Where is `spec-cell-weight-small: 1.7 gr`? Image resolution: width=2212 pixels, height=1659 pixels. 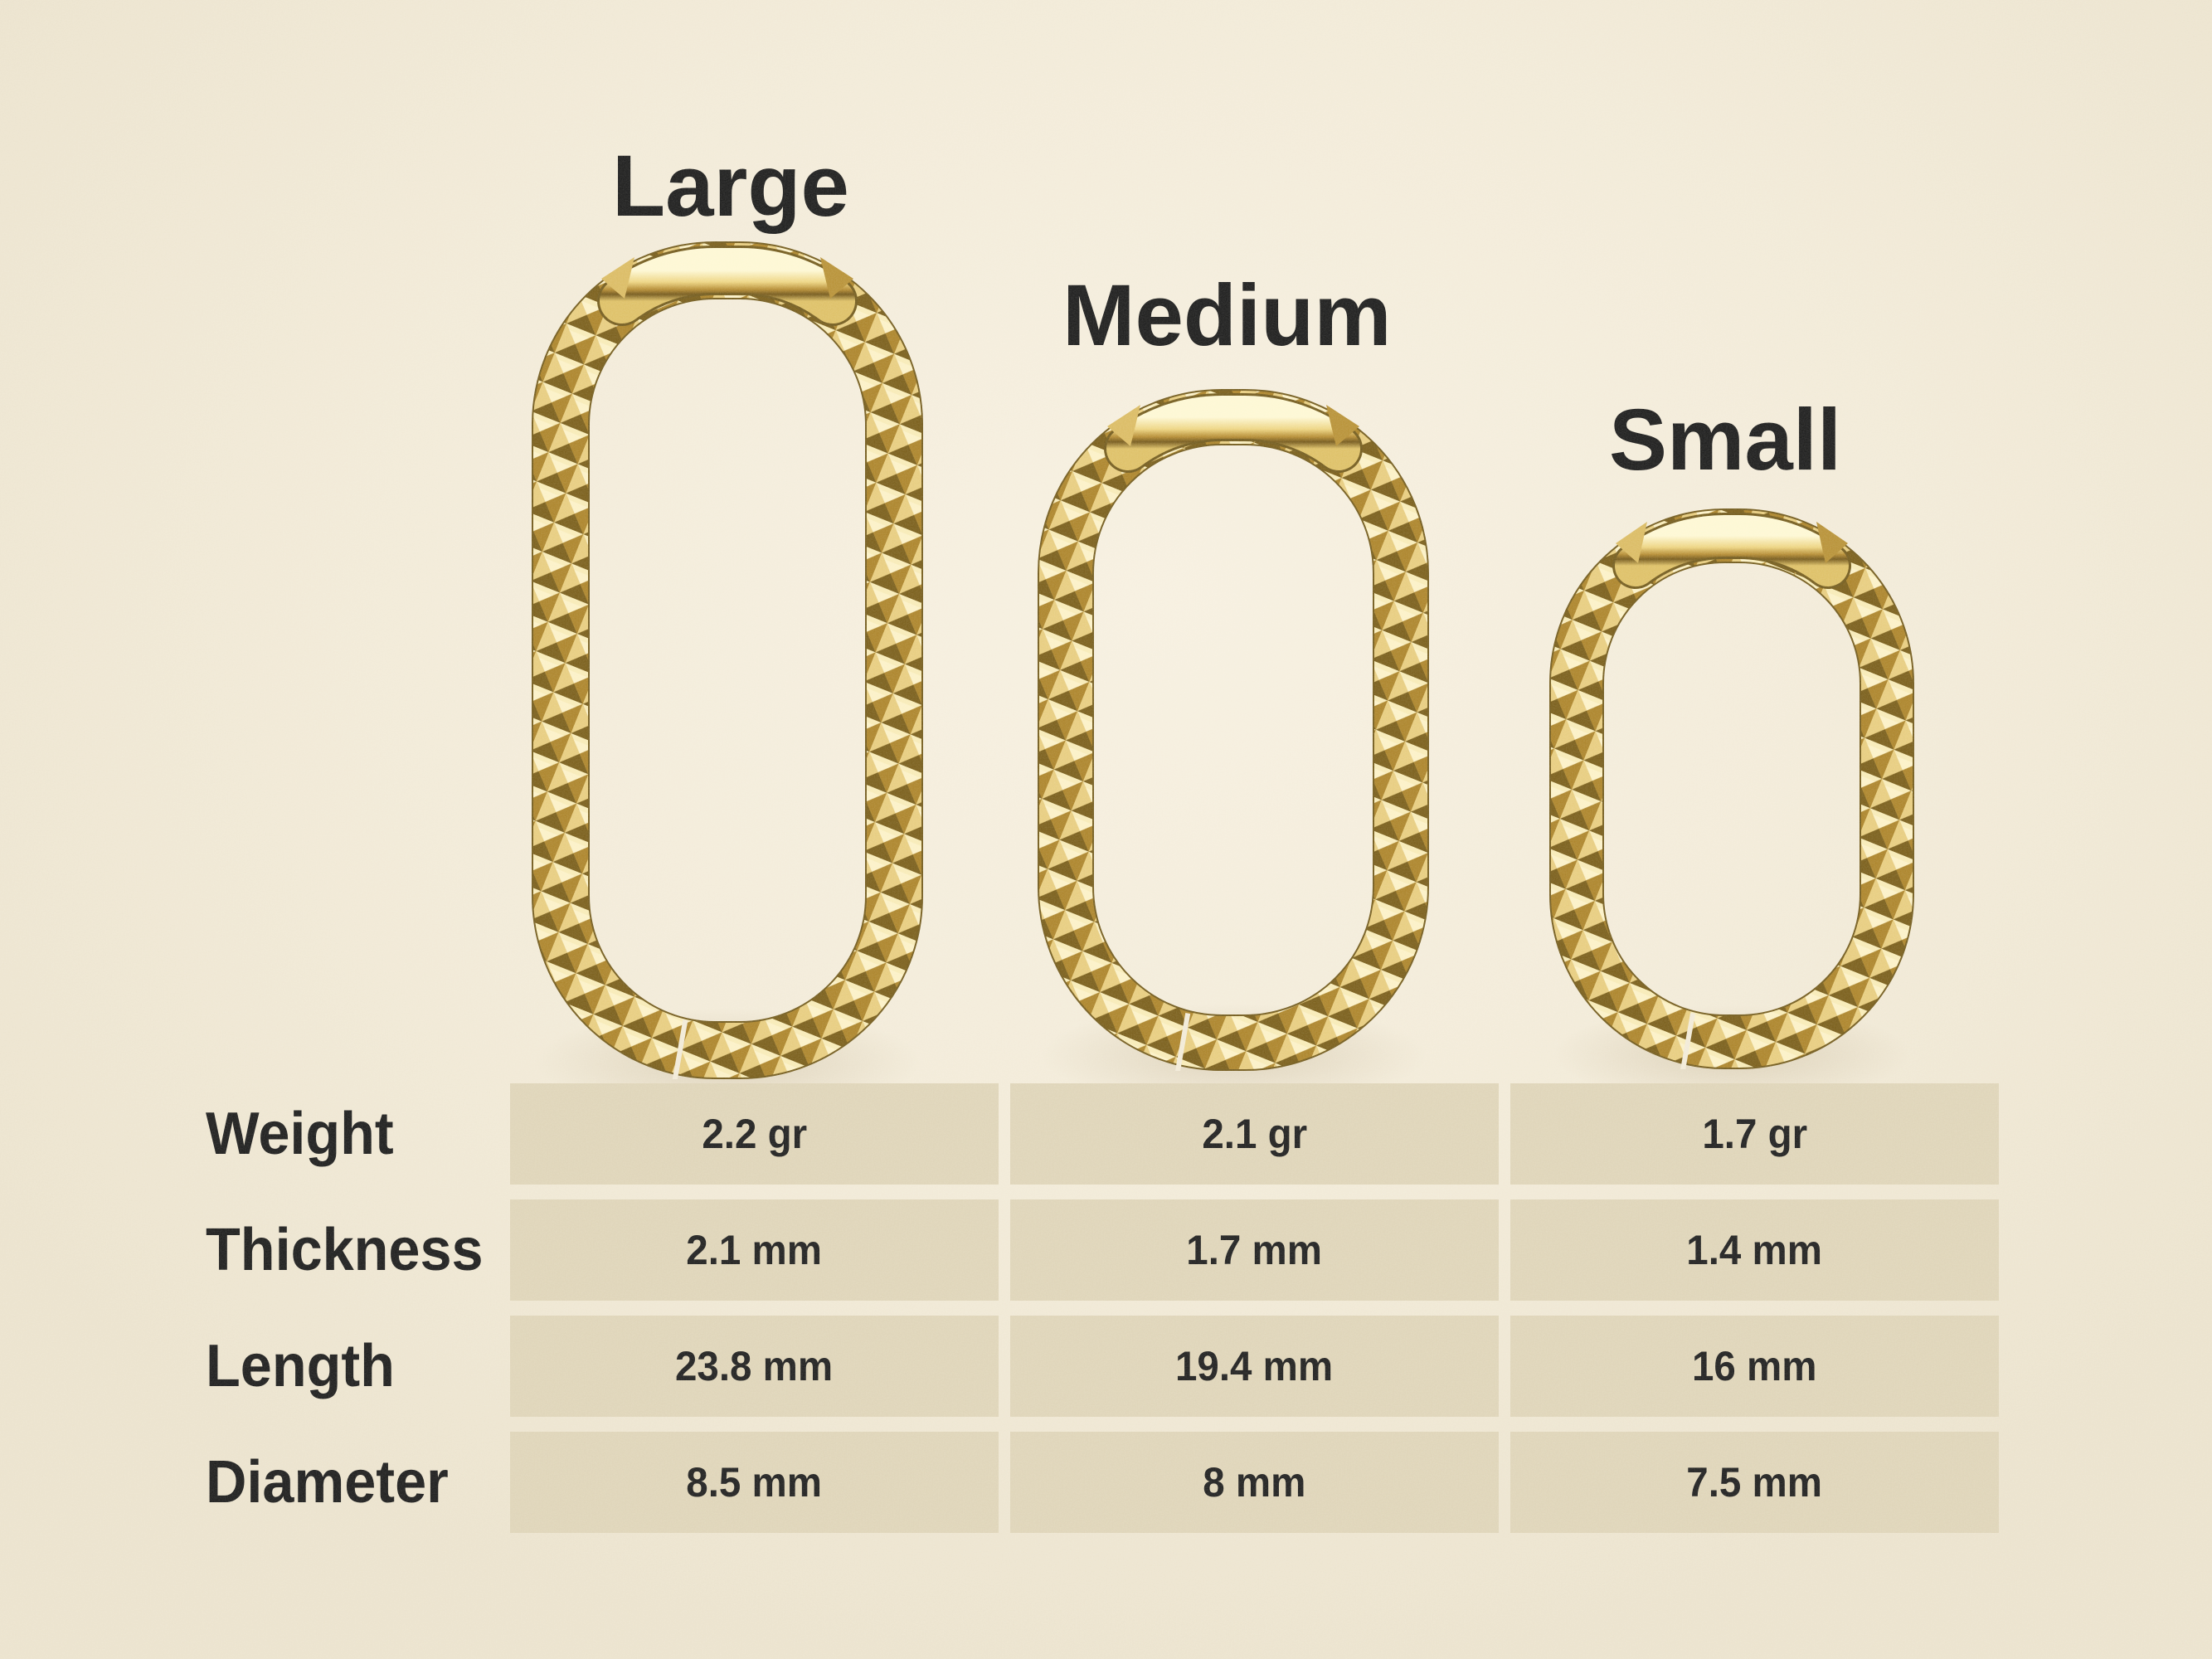 spec-cell-weight-small: 1.7 gr is located at coordinates (1754, 1134).